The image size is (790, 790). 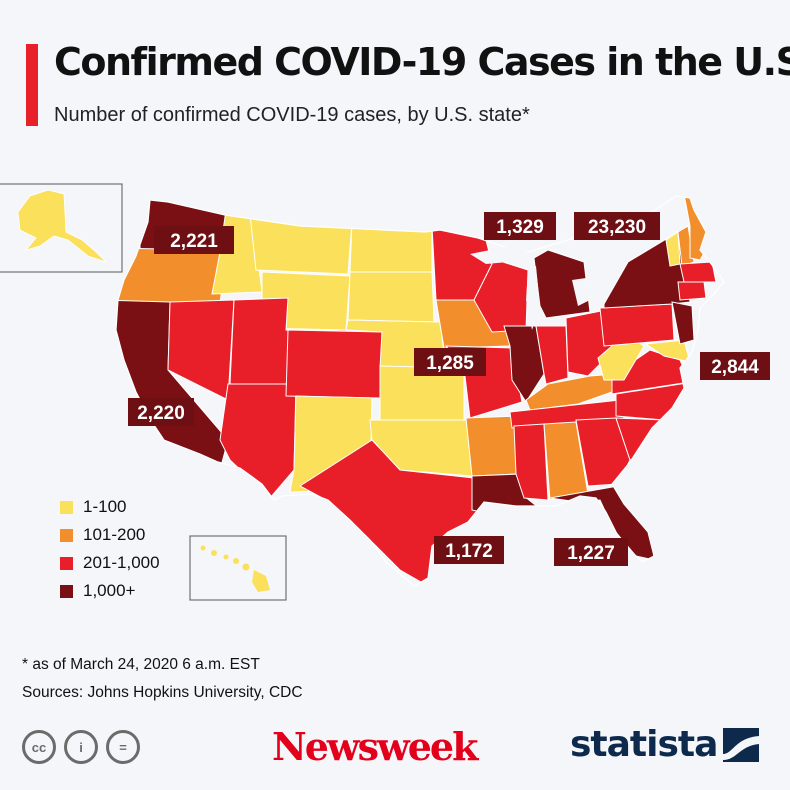 What do you see at coordinates (552, 355) in the screenshot?
I see `state-indiana` at bounding box center [552, 355].